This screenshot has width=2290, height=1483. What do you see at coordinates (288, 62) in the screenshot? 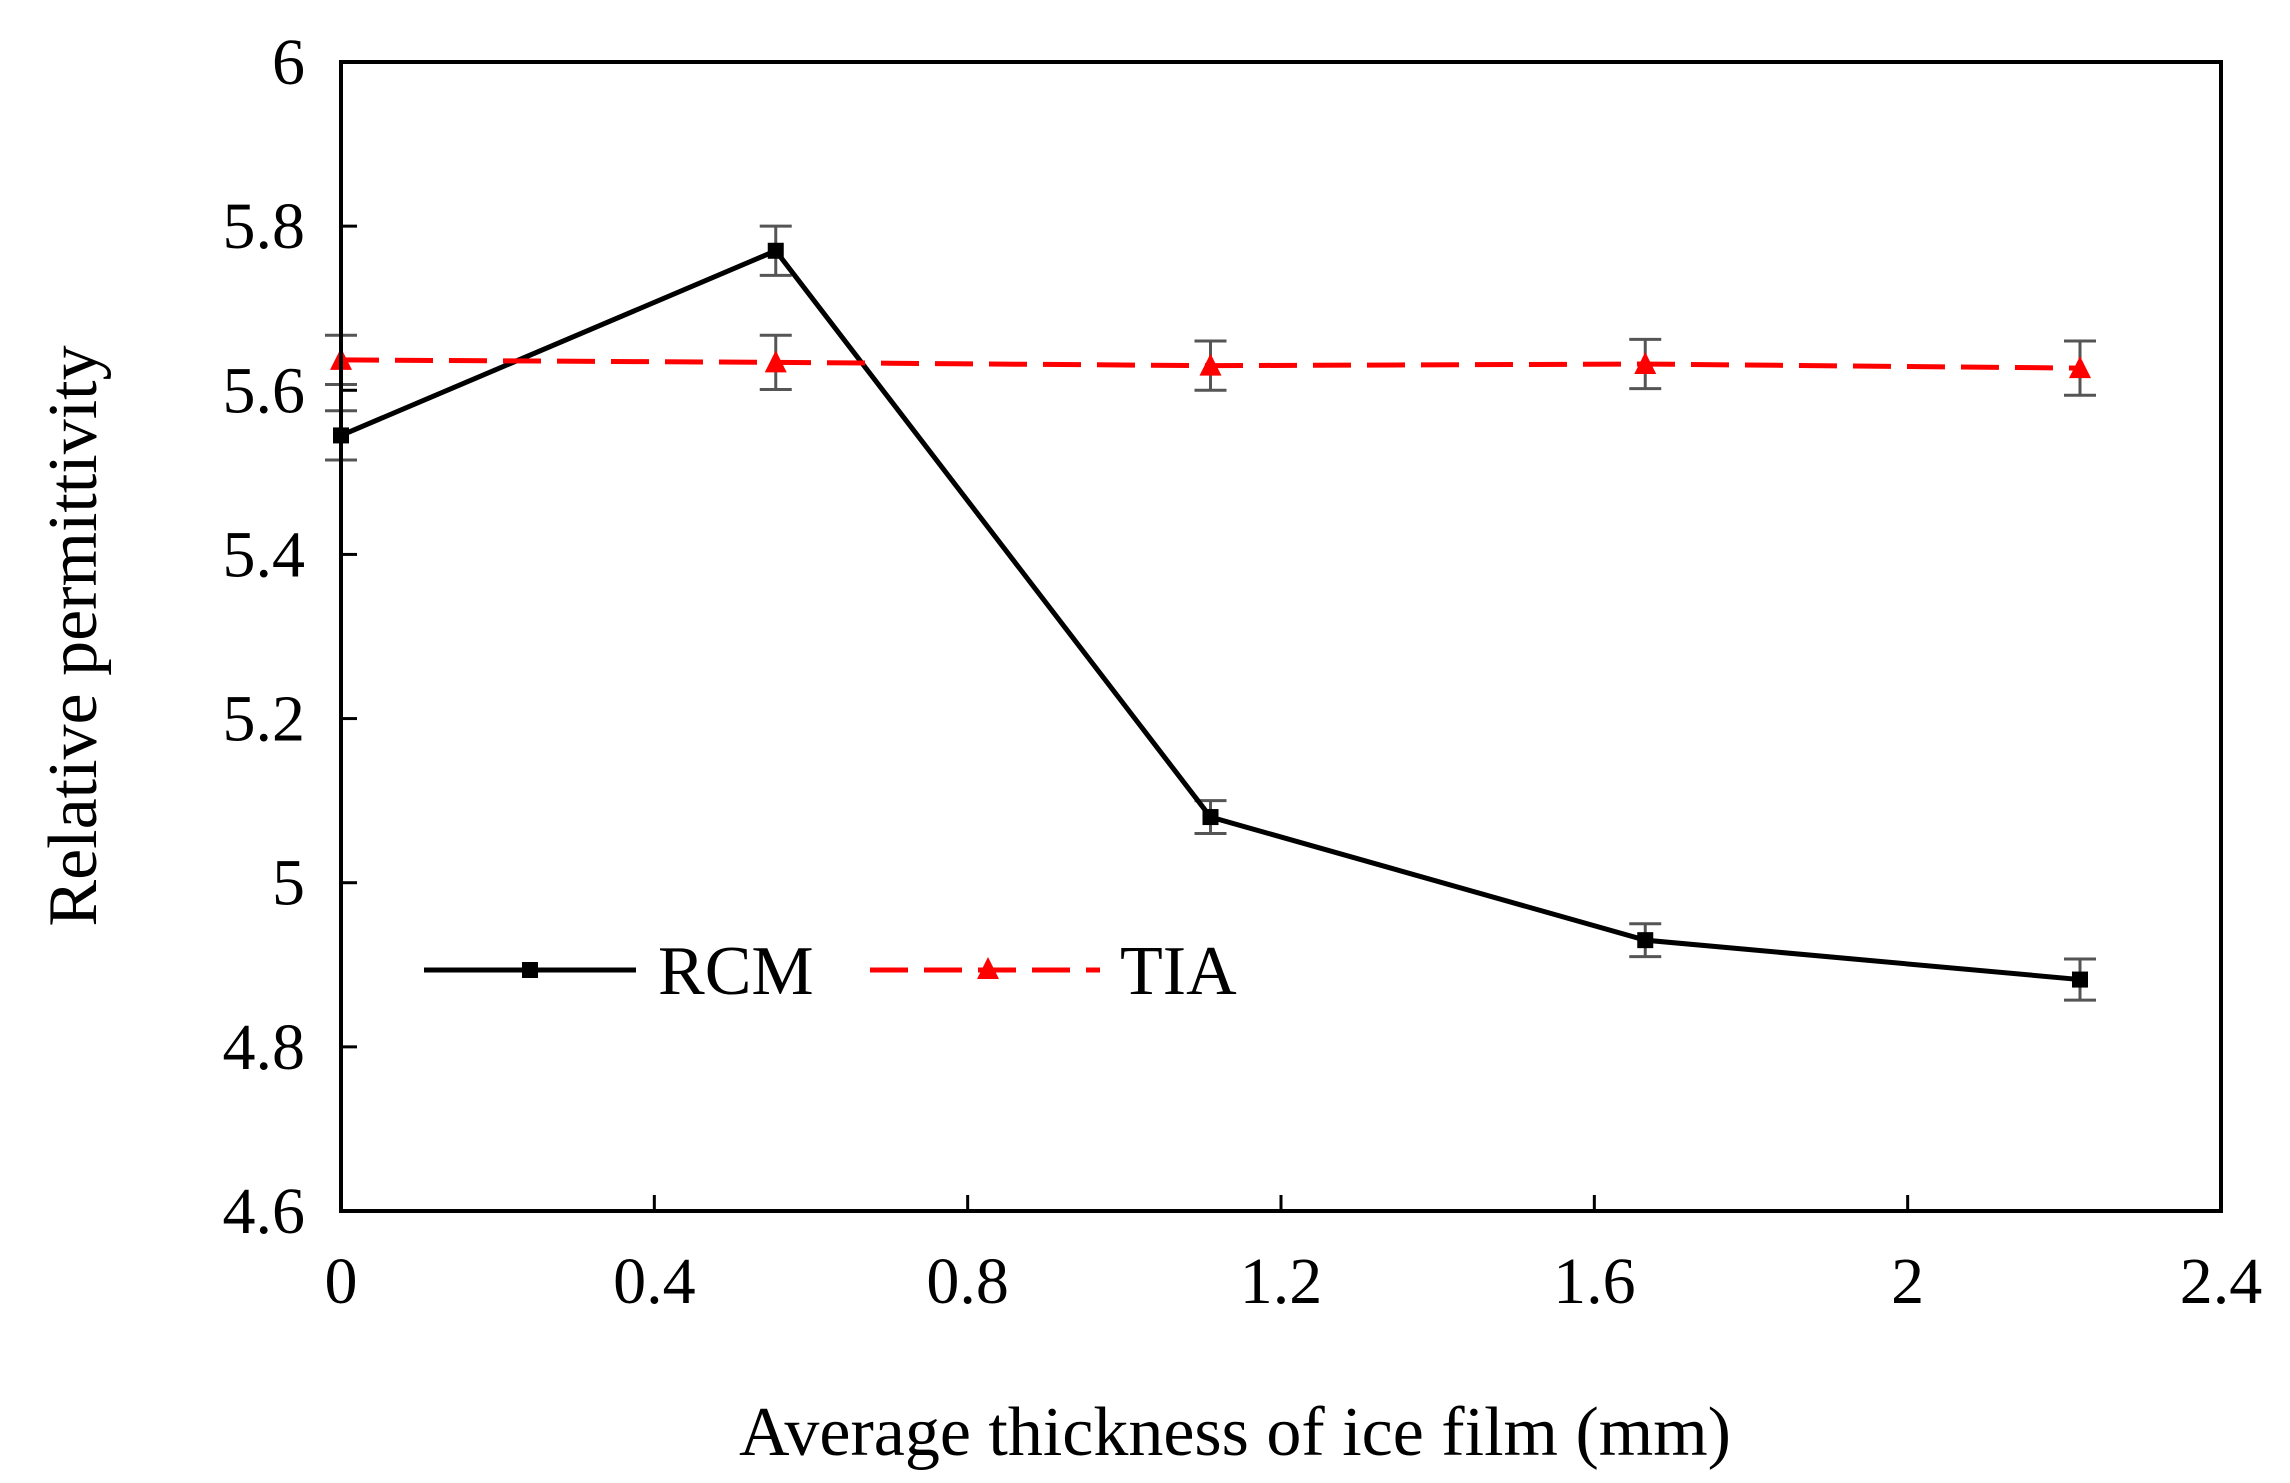
I see `y-tick-label: 6` at bounding box center [288, 62].